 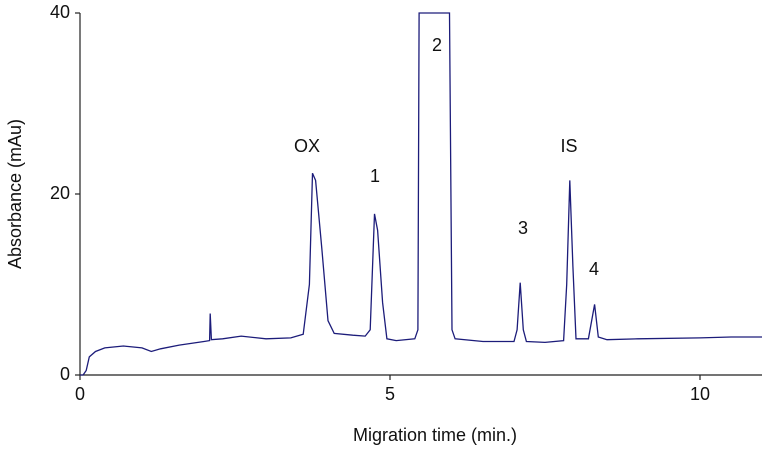 I want to click on x-tick-label: 10, so click(x=700, y=394).